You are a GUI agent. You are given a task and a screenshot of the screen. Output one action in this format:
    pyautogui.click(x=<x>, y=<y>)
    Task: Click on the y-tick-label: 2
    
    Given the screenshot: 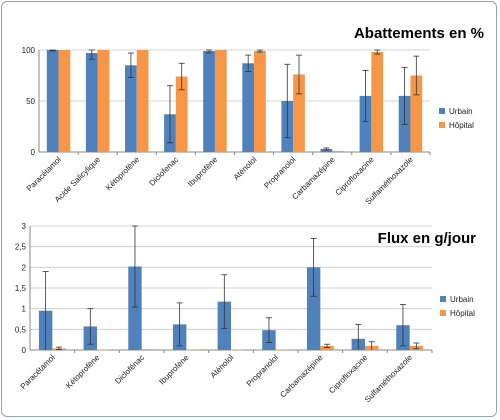 What is the action you would take?
    pyautogui.click(x=24, y=267)
    